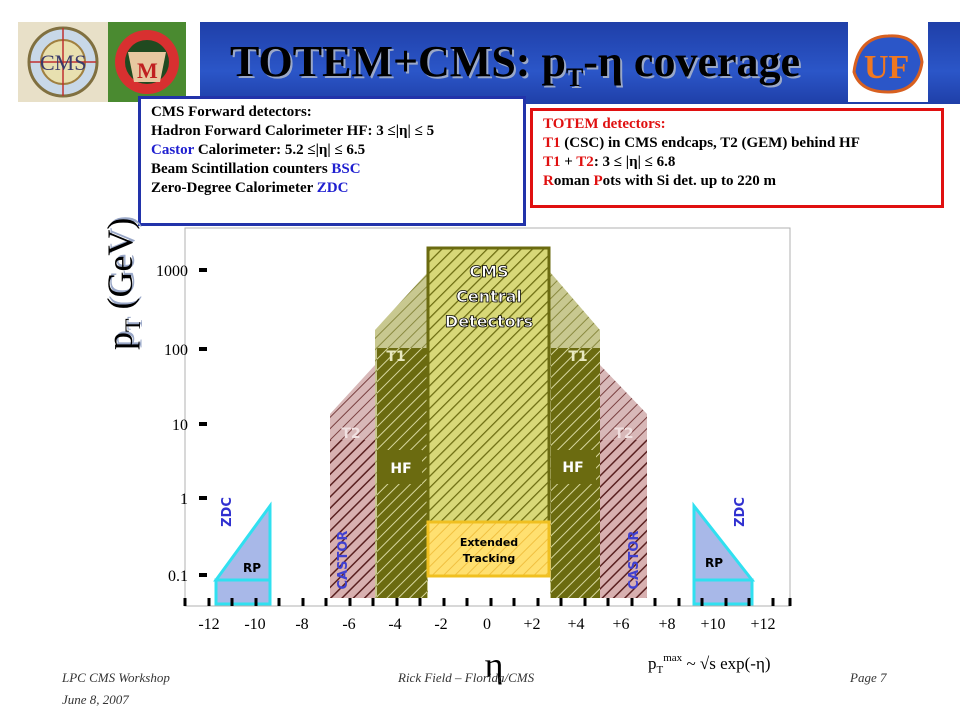 The height and width of the screenshot is (720, 960). What do you see at coordinates (394, 624) in the screenshot?
I see `x-tick--4: -4` at bounding box center [394, 624].